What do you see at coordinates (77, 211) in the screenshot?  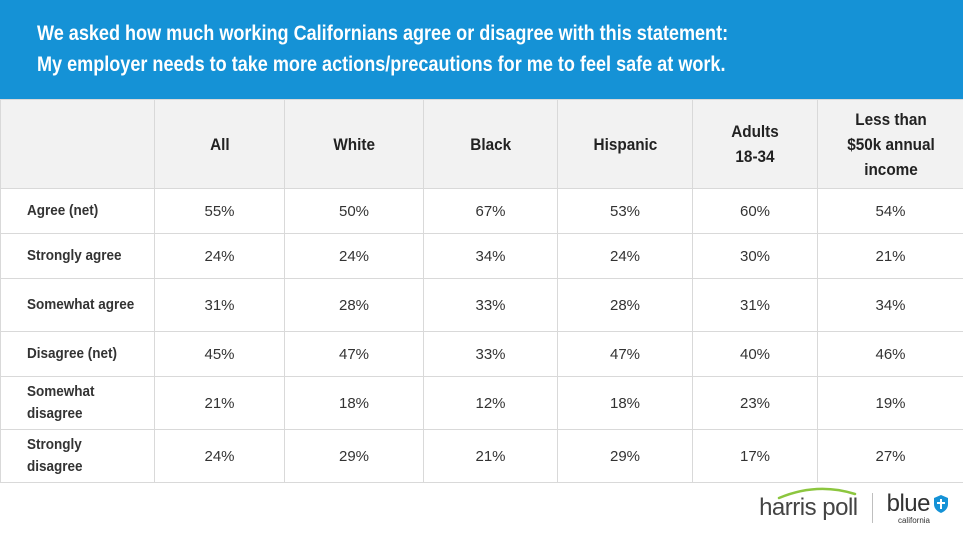 I see `row-label: Agree (net)` at bounding box center [77, 211].